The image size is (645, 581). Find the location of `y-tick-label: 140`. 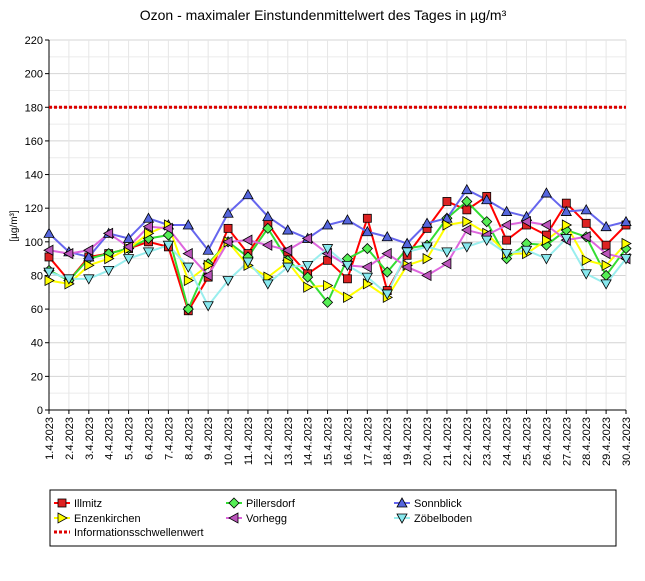

y-tick-label: 140 is located at coordinates (34, 176).